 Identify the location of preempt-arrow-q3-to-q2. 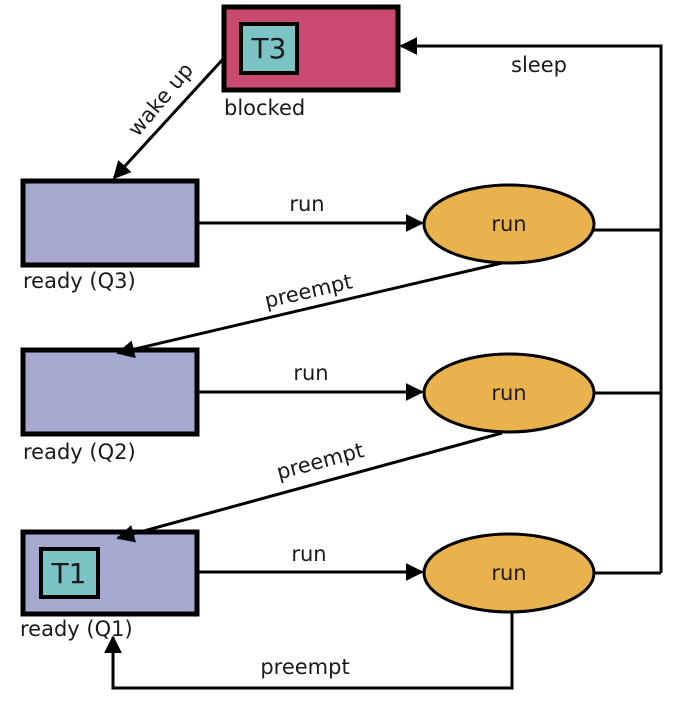
(309, 310).